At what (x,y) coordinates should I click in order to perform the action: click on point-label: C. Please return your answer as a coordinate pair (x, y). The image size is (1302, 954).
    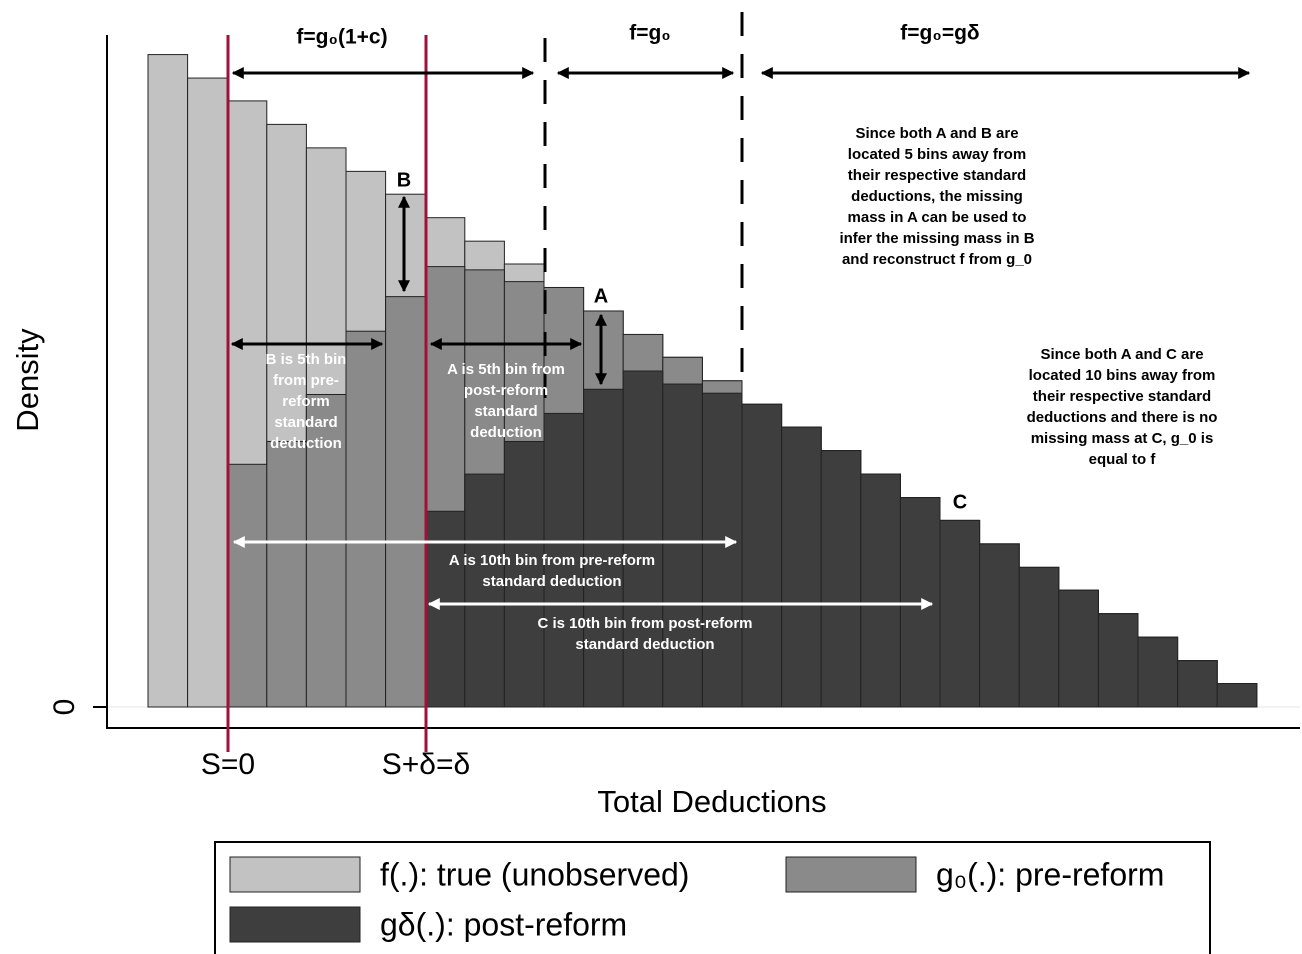
    Looking at the image, I should click on (960, 502).